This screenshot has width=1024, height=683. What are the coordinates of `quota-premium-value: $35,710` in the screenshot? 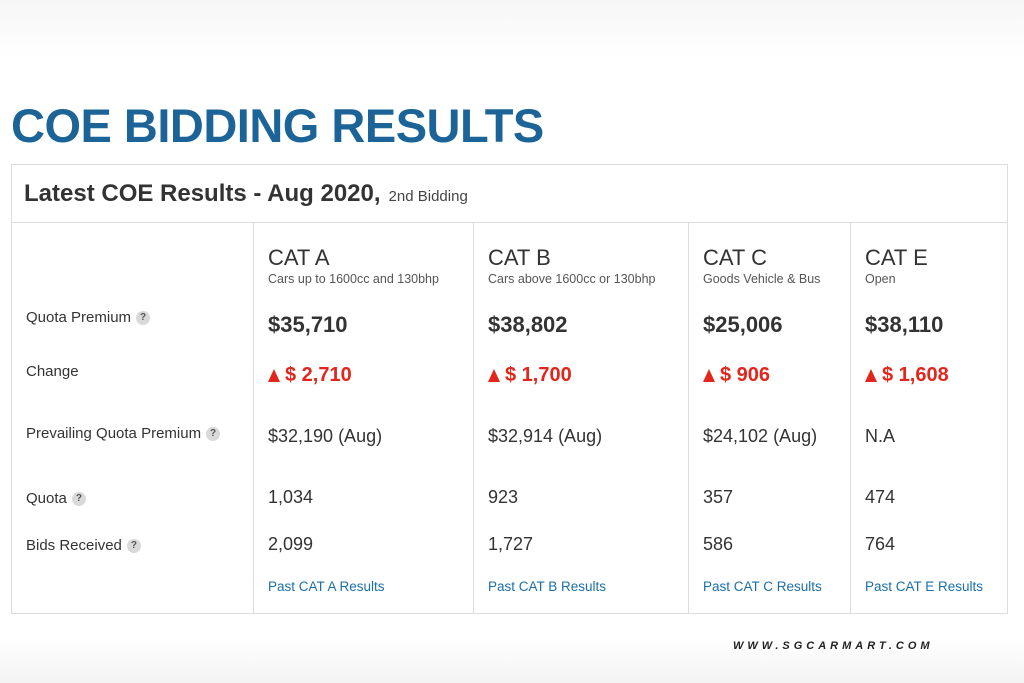 It's located at (308, 324).